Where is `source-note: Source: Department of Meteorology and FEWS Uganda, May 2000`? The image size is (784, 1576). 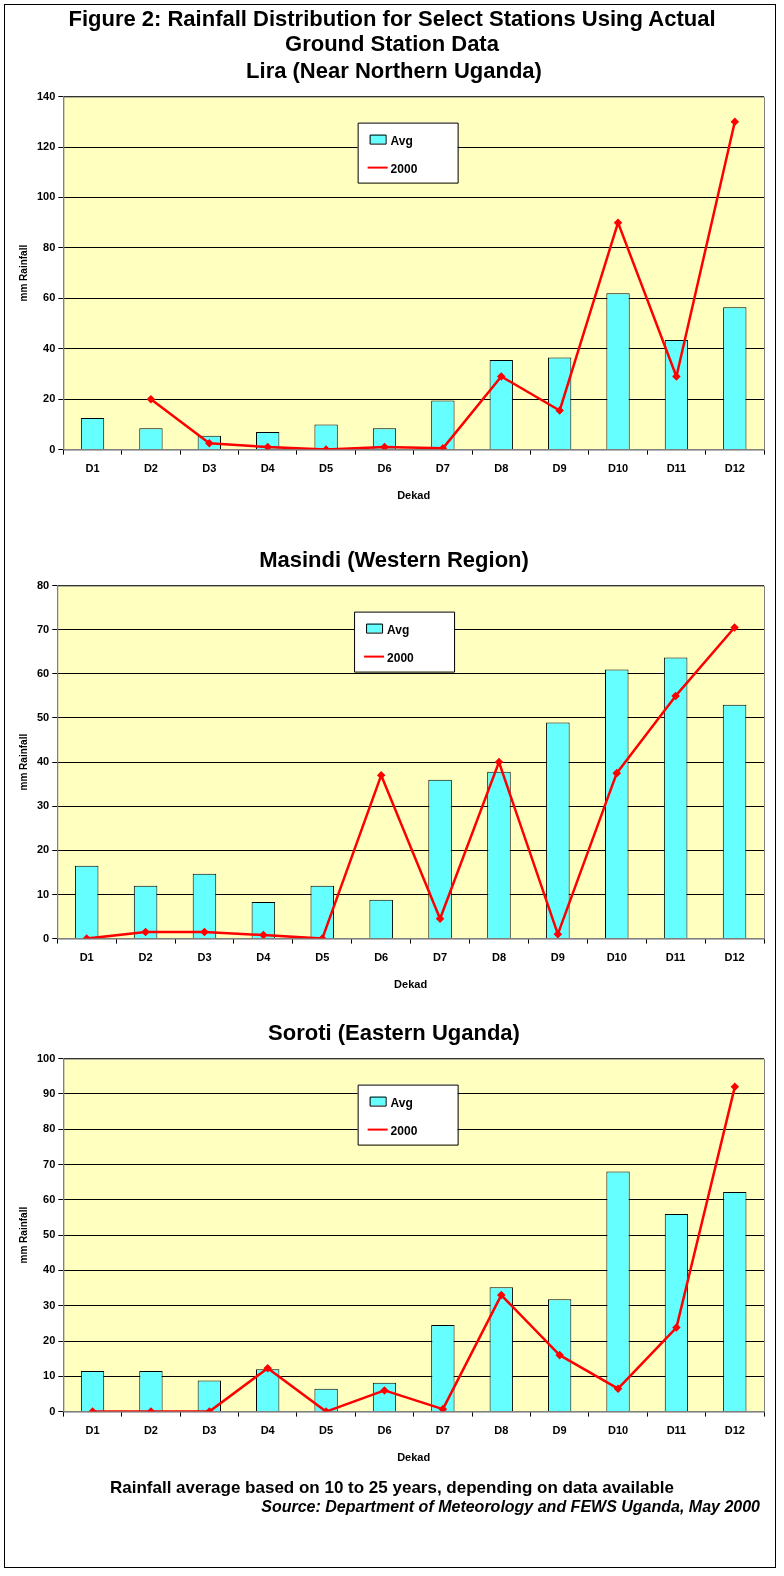 source-note: Source: Department of Meteorology and FEWS Uganda, May 2000 is located at coordinates (510, 1506).